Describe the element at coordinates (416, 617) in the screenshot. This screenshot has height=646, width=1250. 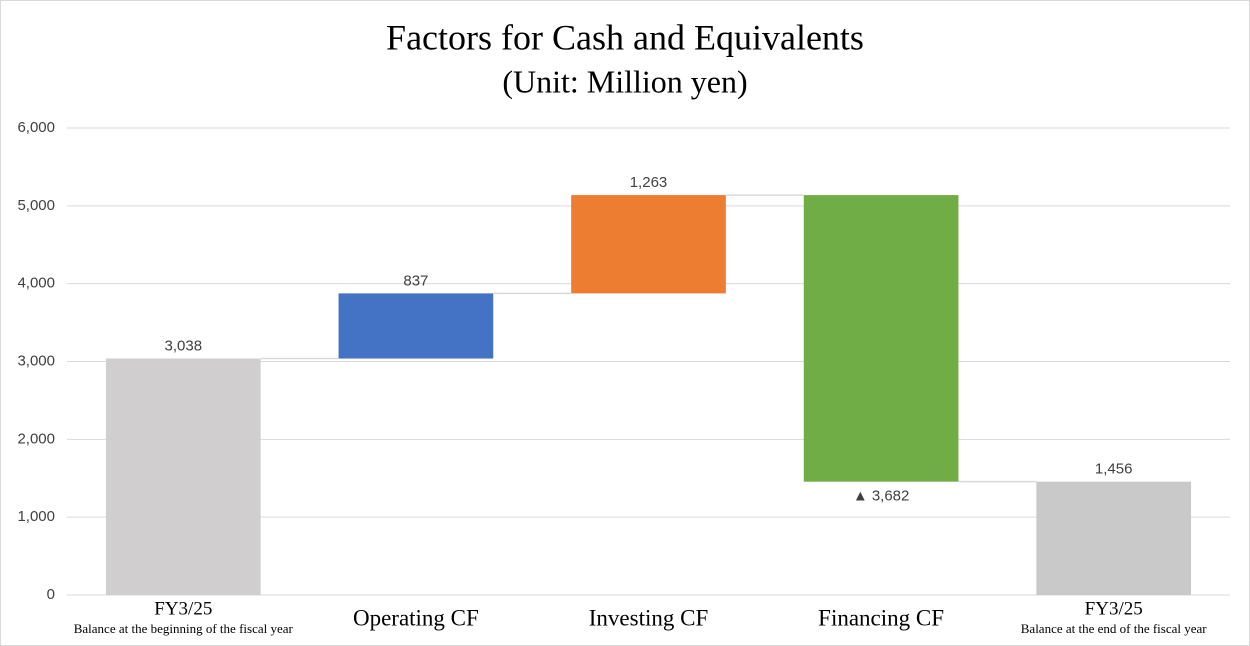
I see `x-tick-label: Operating CF` at that location.